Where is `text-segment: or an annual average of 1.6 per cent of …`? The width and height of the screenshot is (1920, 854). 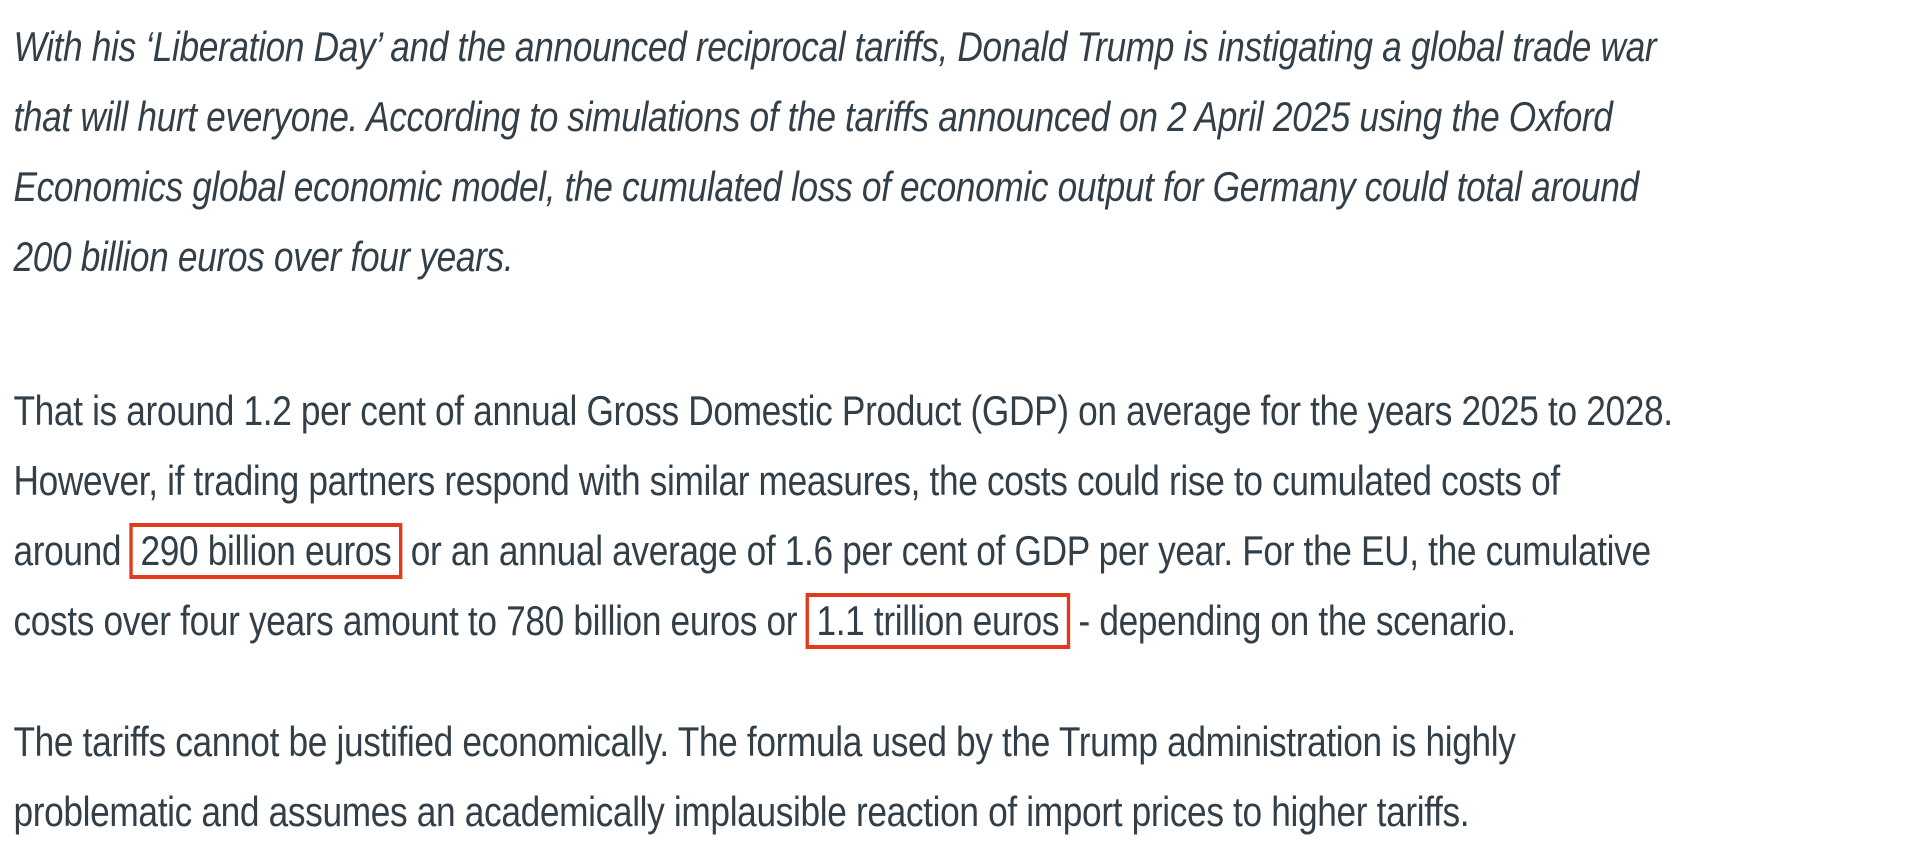 text-segment: or an annual average of 1.6 per cent of … is located at coordinates (1030, 550).